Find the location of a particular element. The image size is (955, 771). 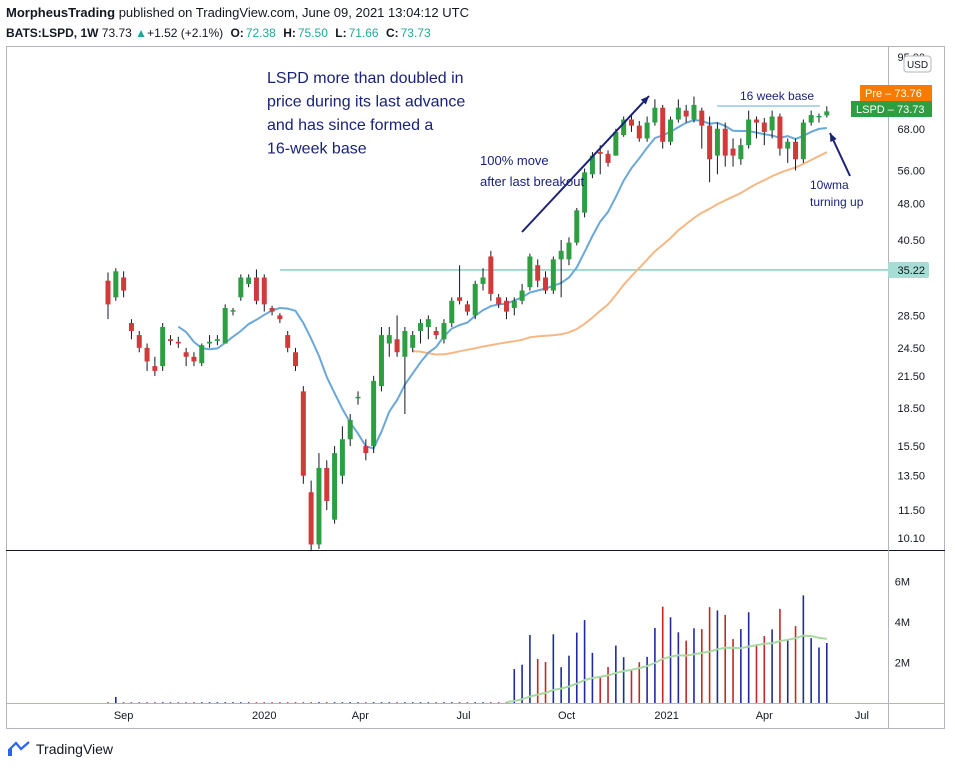

tradingview-logo-icon is located at coordinates (19, 748).